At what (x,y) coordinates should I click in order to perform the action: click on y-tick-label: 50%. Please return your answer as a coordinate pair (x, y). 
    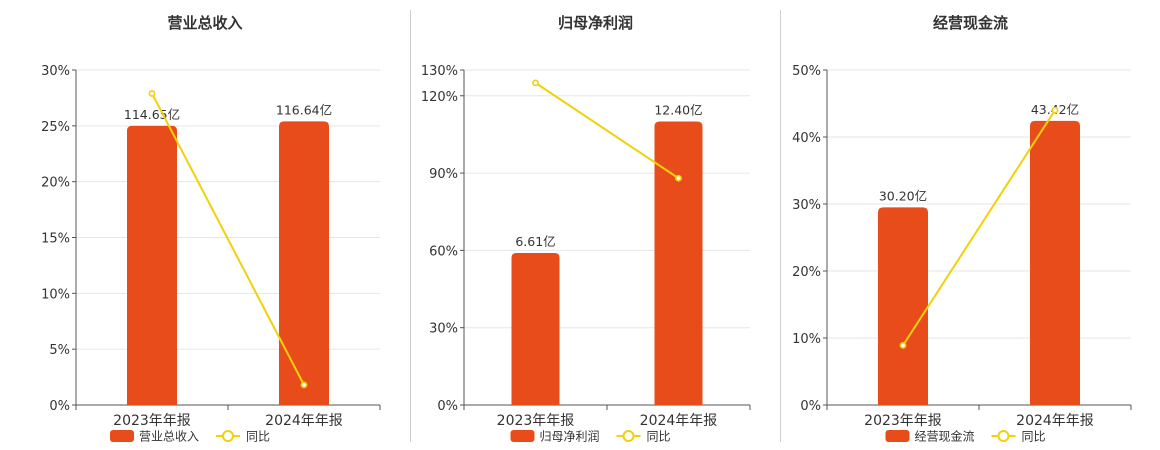
    Looking at the image, I should click on (806, 71).